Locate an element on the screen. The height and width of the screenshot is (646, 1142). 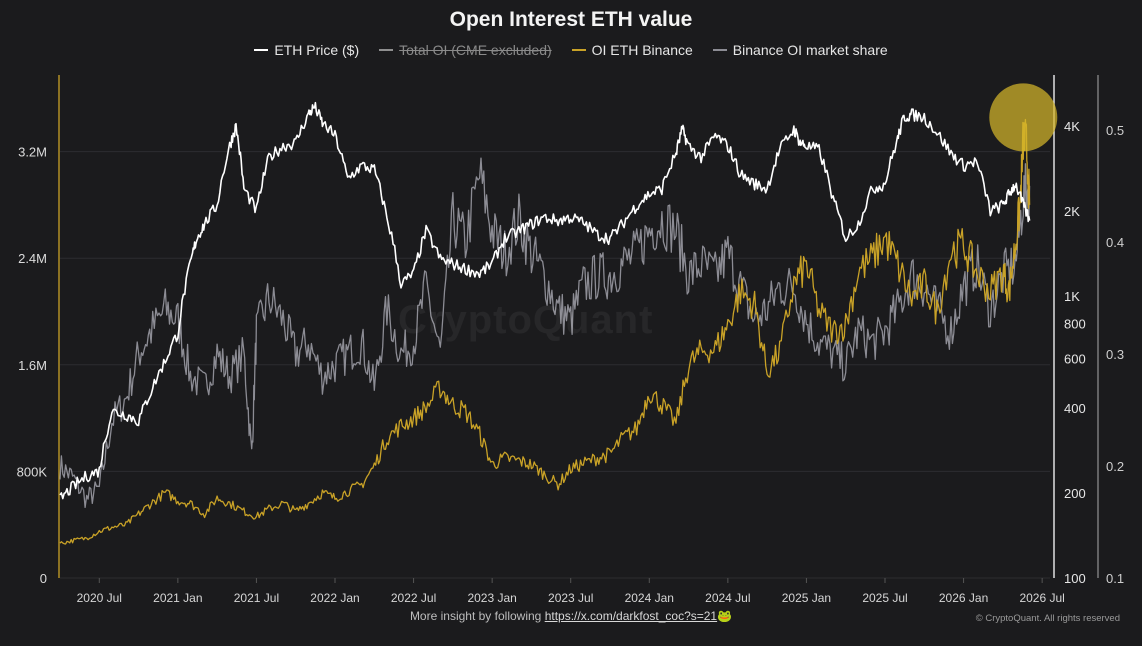
x-tick-label: 2026 Jan is located at coordinates (963, 598).